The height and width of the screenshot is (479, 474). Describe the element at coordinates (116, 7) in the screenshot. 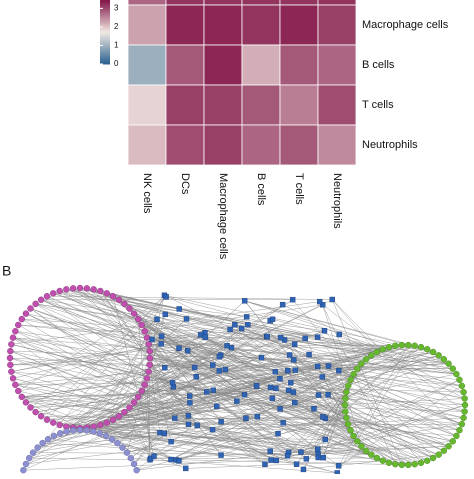

I see `colorbar-label: 3` at that location.